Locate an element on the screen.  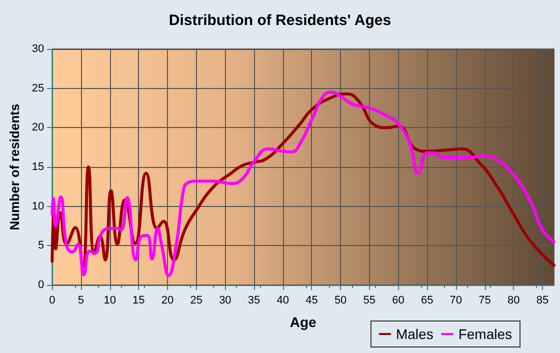
x-tick-label: 5 is located at coordinates (81, 300).